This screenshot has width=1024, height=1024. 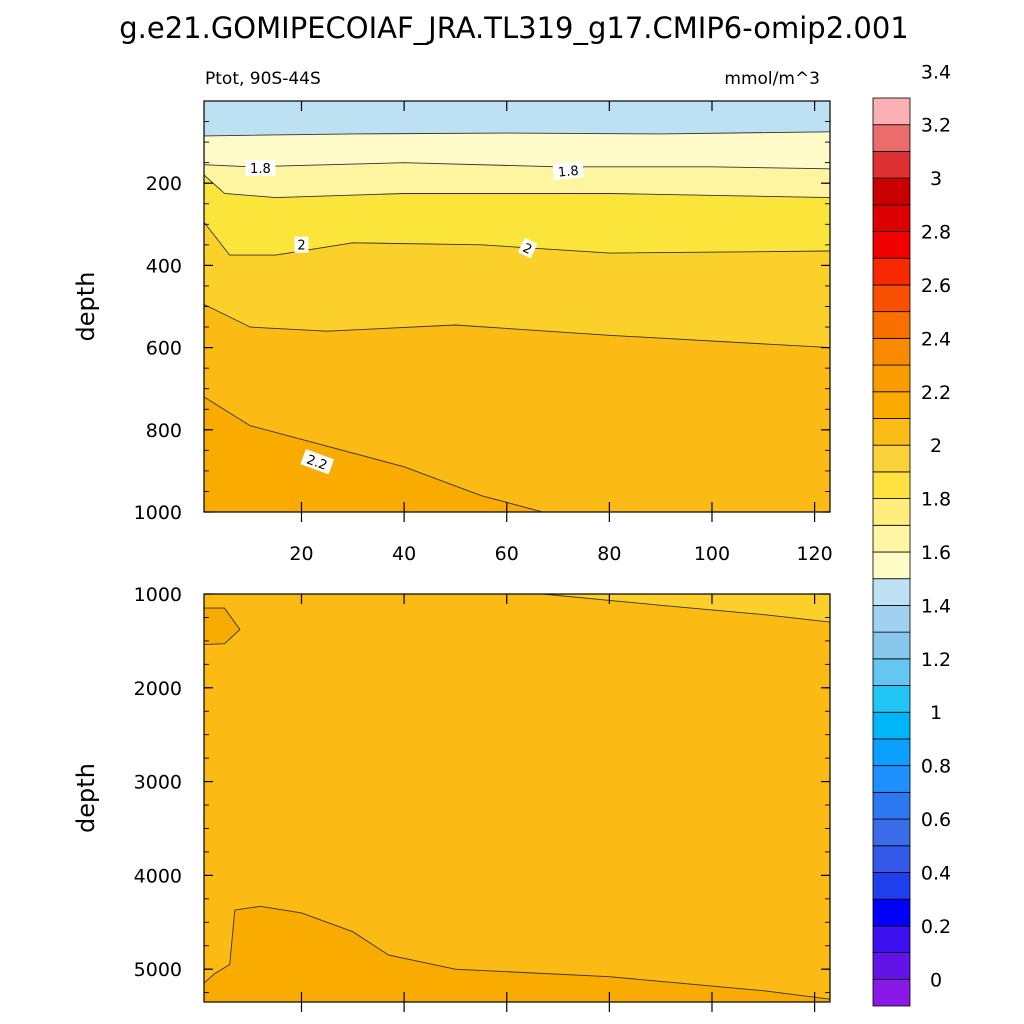 What do you see at coordinates (814, 554) in the screenshot?
I see `x-tick-label: 120` at bounding box center [814, 554].